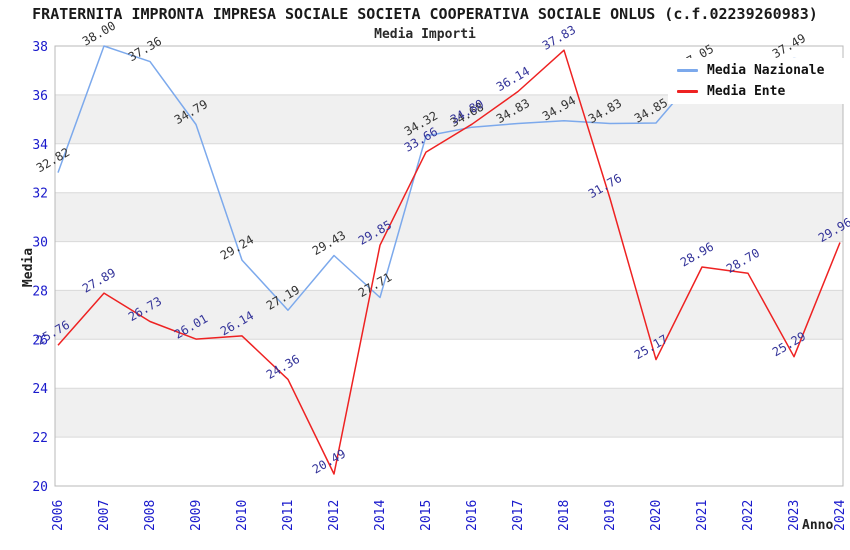 The image size is (850, 550). I want to click on x-tick-label: 2008, so click(150, 515).